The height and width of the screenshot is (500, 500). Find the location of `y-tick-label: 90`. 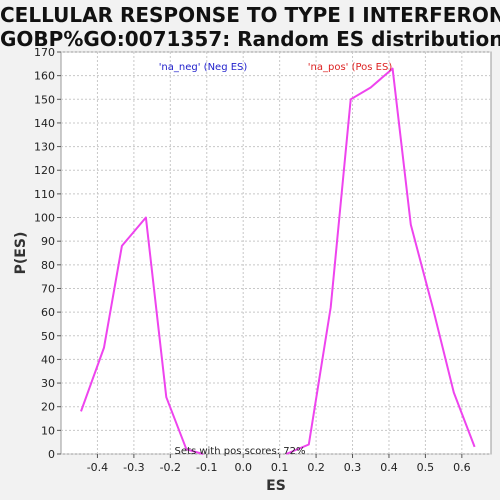

y-tick-label: 90 is located at coordinates (48, 241).